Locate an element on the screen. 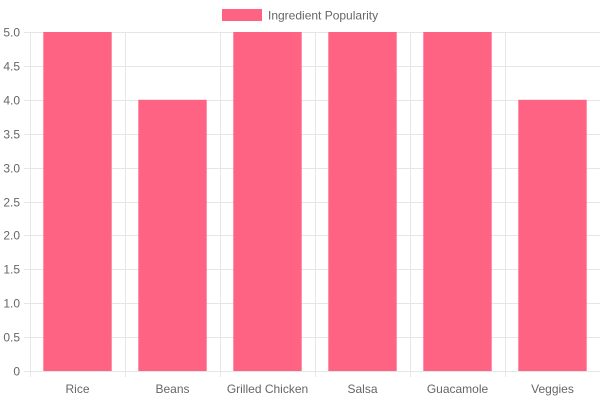  y-tick-label: 4.0 is located at coordinates (11, 101).